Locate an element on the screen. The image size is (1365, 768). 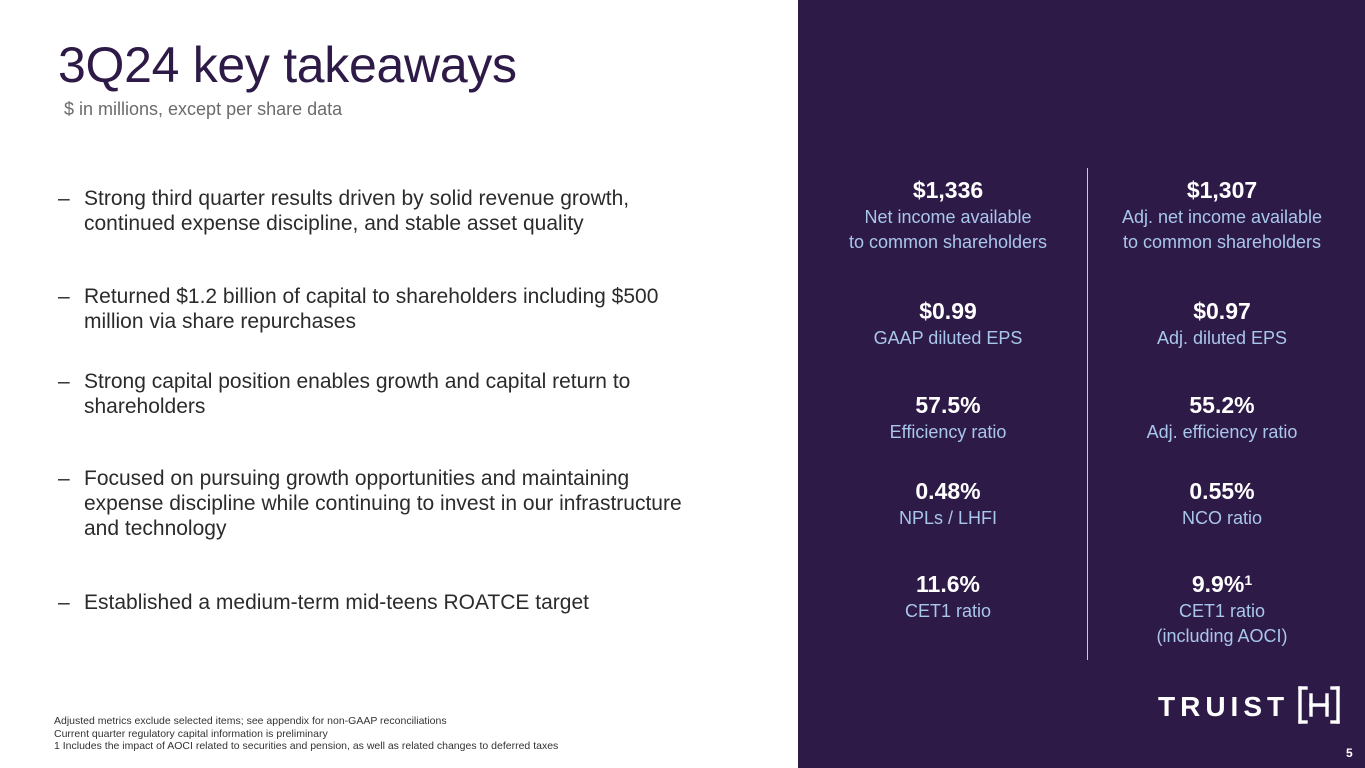
metric-value: 55.2% is located at coordinates (1222, 405).